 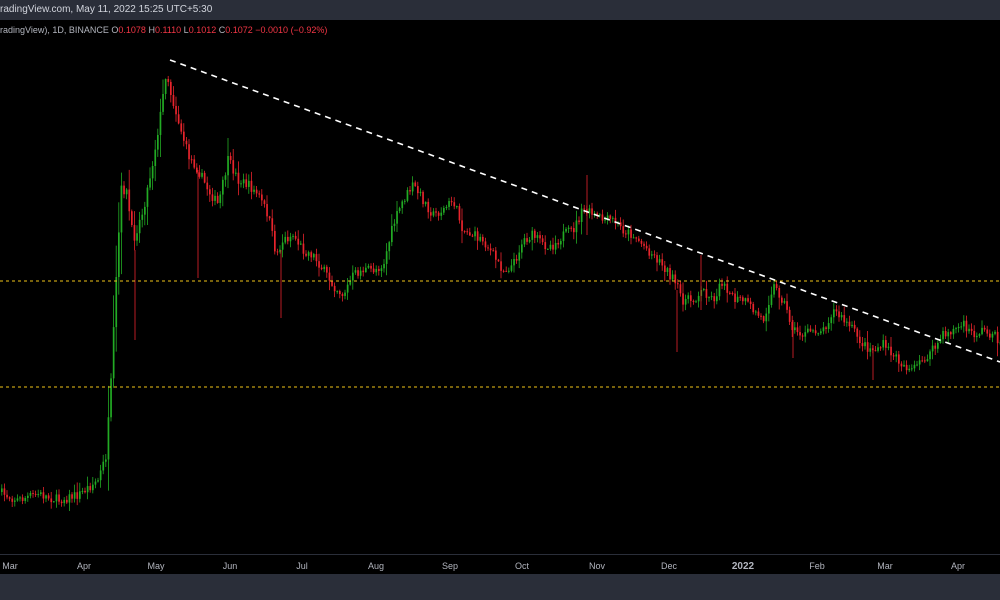 What do you see at coordinates (54, 30) in the screenshot?
I see `symbol-label: radingView), 1D, BINANCE` at bounding box center [54, 30].